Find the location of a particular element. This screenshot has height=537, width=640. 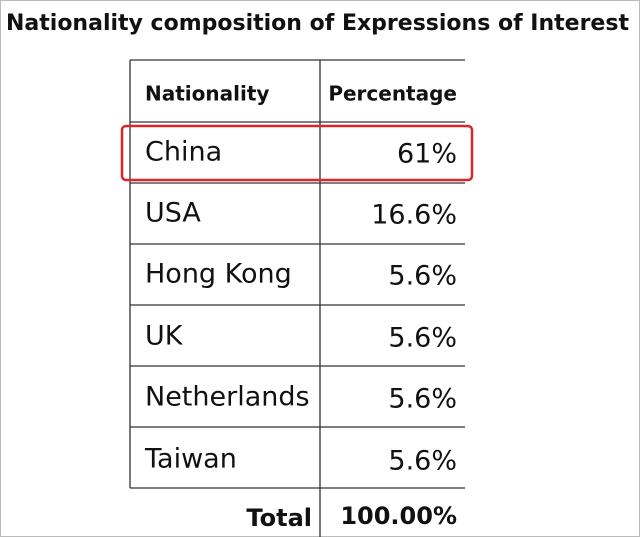

cell: UK is located at coordinates (164, 336).